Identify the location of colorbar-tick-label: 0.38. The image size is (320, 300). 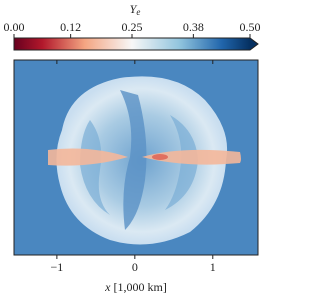
(193, 27).